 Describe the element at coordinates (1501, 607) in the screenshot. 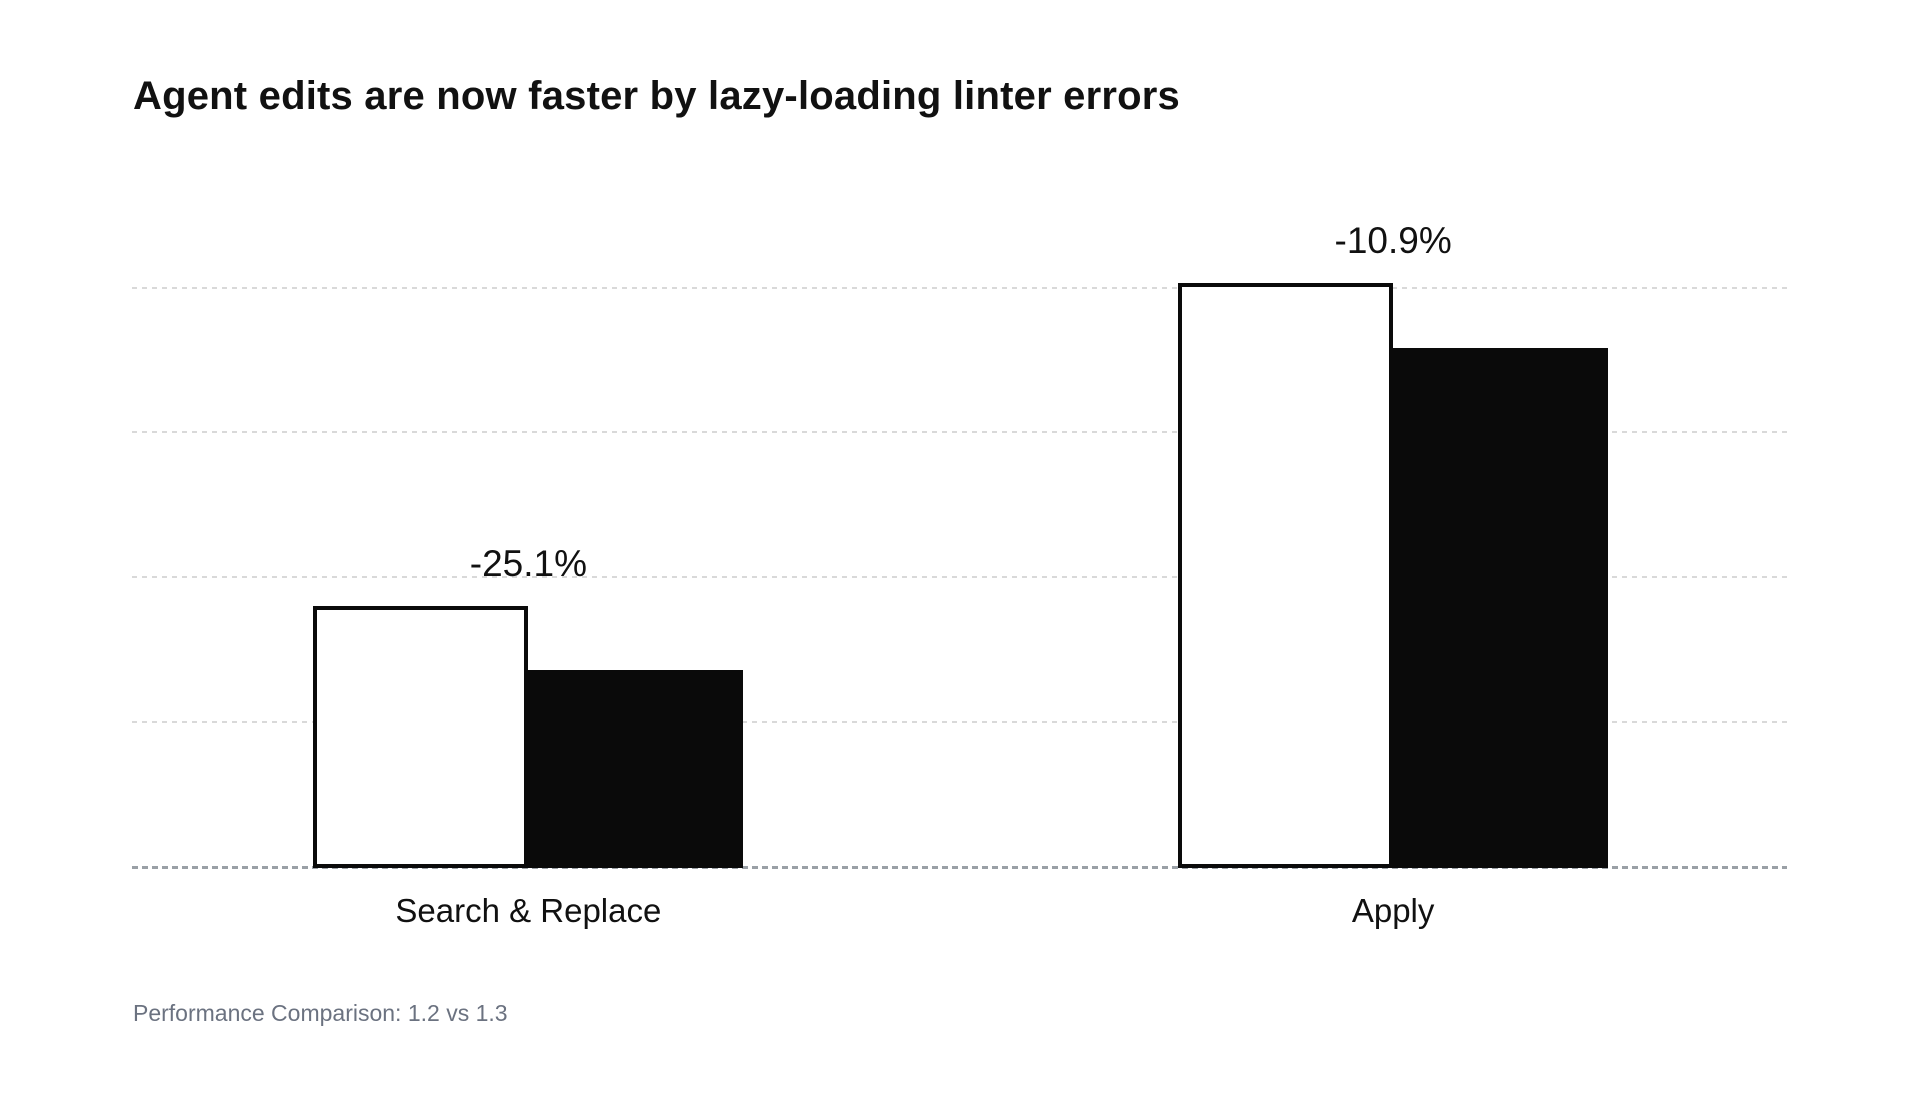

I see `bar-v1-3-apply` at that location.